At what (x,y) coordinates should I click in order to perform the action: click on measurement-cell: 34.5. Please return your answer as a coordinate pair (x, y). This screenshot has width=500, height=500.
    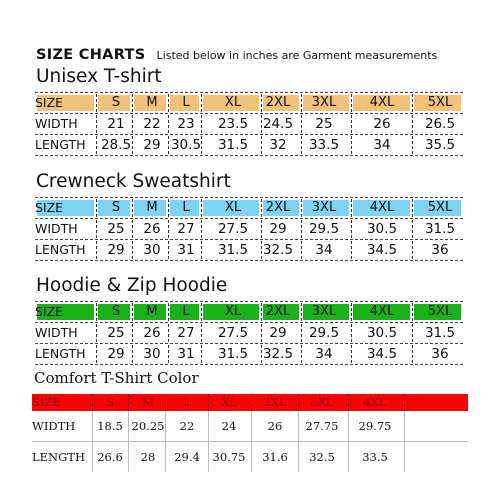
    Looking at the image, I should click on (382, 354).